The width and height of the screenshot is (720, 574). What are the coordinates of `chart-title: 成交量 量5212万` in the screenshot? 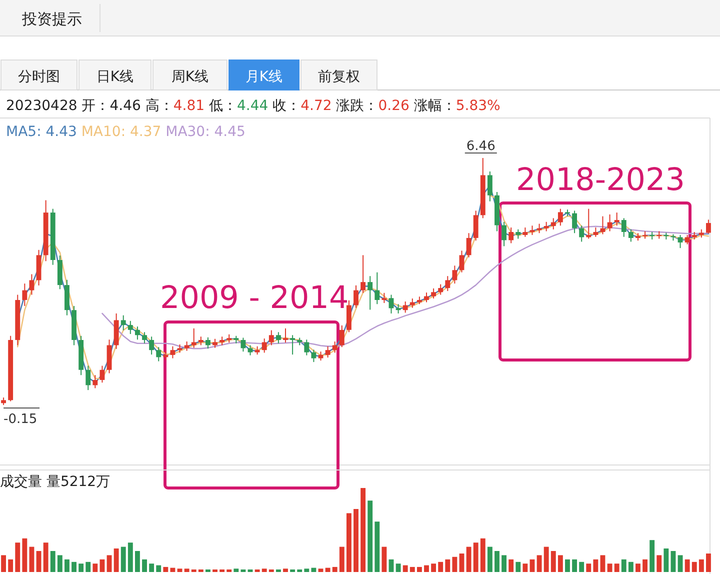 It's located at (55, 482).